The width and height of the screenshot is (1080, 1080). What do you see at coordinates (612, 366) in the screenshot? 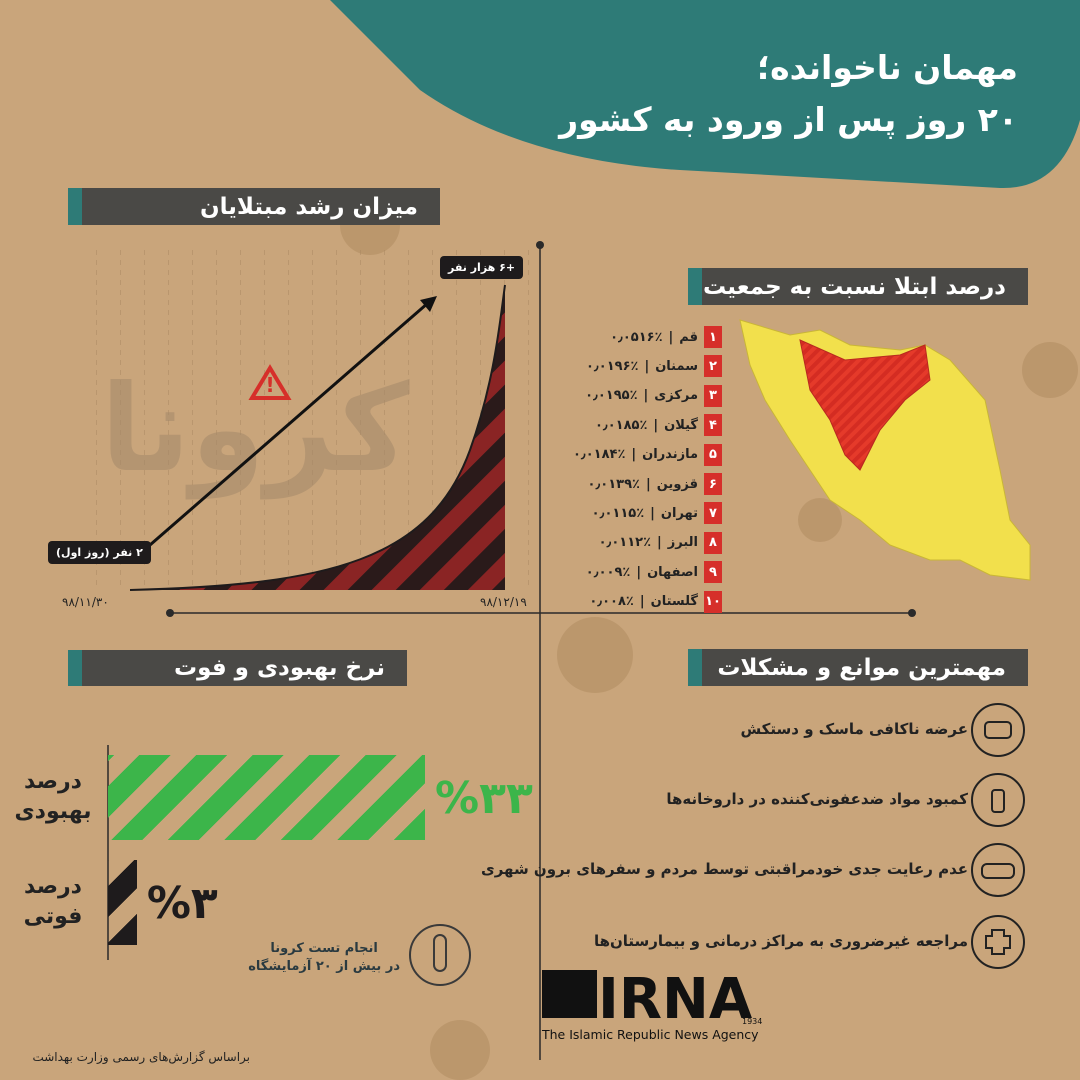
I see `ratio-value: ۰٫۰۱۹۶٪` at bounding box center [612, 366].